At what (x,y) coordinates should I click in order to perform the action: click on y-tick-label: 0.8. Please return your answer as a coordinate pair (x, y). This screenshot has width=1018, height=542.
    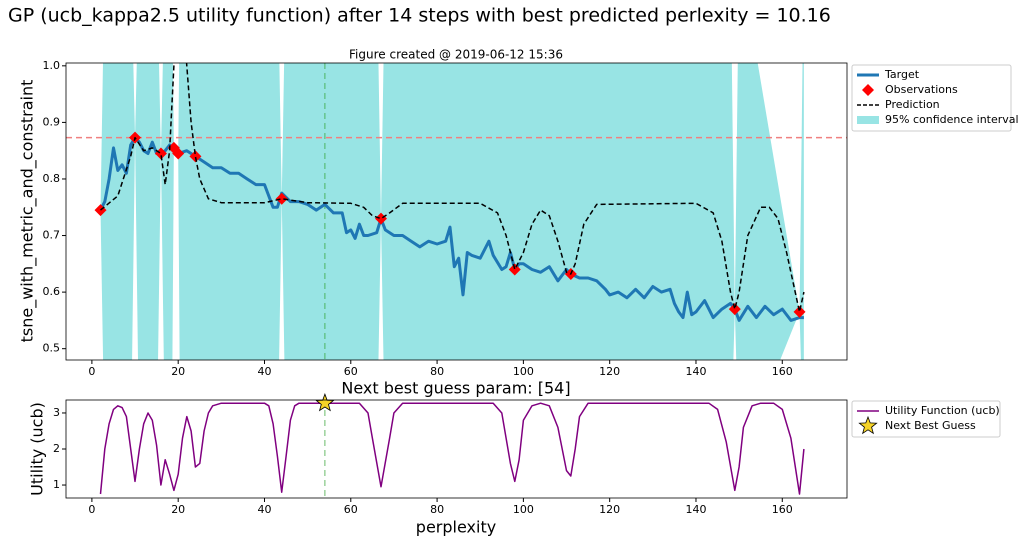
    Looking at the image, I should click on (52, 178).